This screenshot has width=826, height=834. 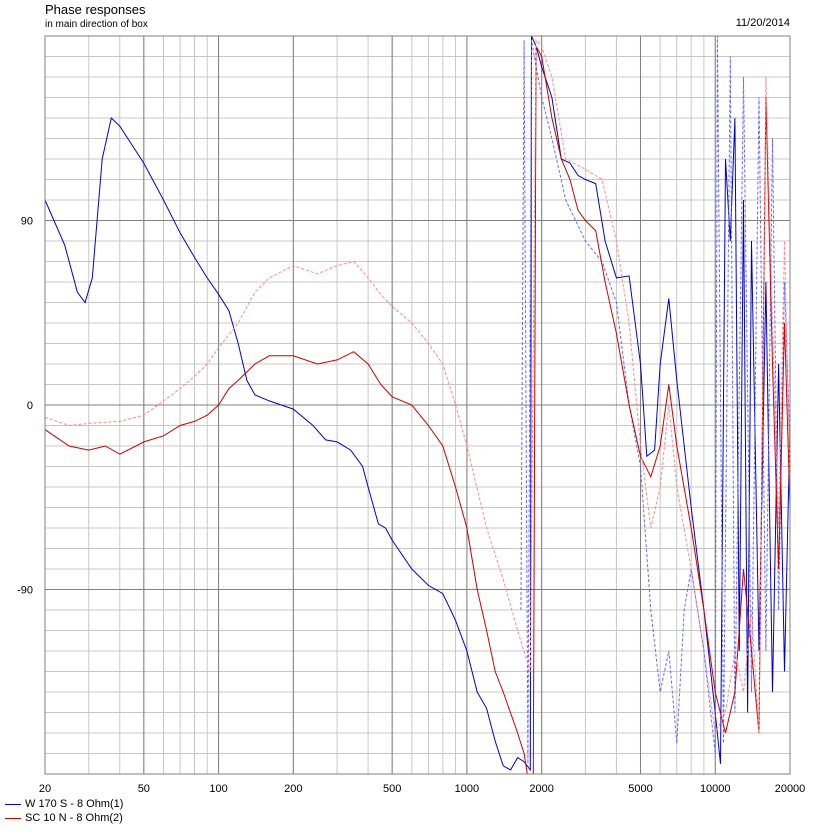 I want to click on legend-item-sc10n: SC 10 N - 8 Ohm(2), so click(x=64, y=818).